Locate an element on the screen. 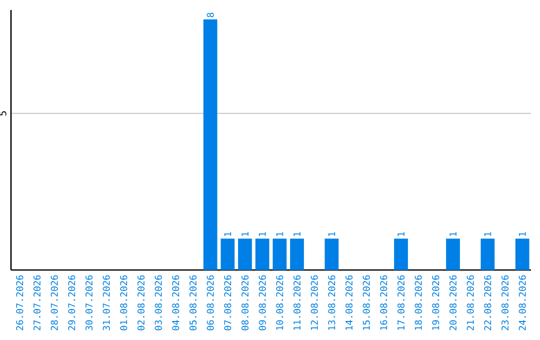 This screenshot has width=540, height=340. x-tick-label: 03.08.2026 is located at coordinates (158, 302).